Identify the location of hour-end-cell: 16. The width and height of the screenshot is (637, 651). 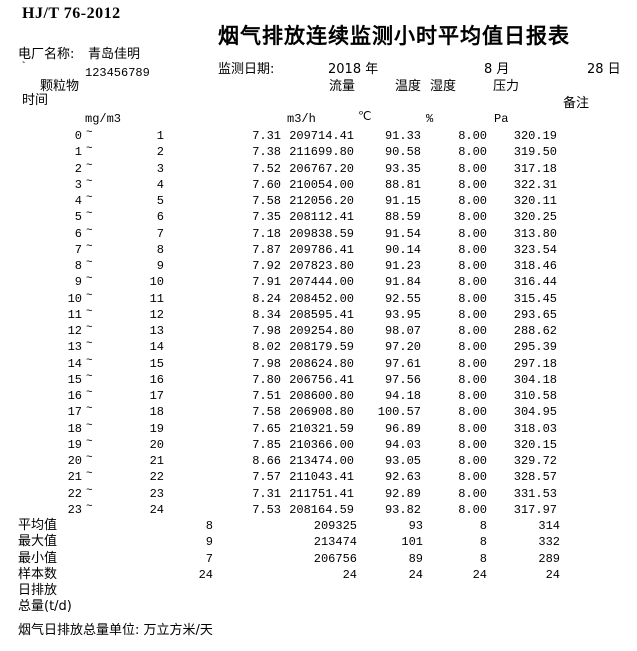
(156, 379).